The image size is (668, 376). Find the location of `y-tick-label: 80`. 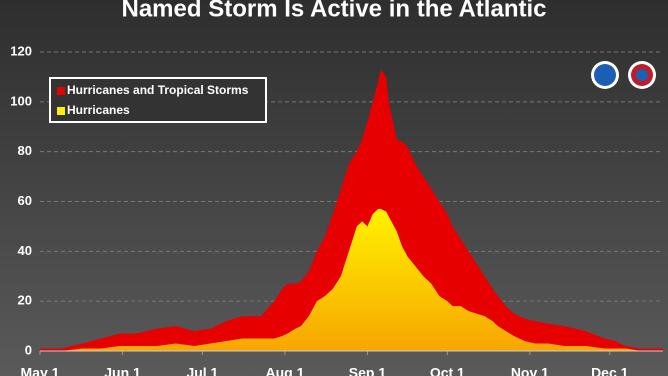

y-tick-label: 80 is located at coordinates (25, 150).